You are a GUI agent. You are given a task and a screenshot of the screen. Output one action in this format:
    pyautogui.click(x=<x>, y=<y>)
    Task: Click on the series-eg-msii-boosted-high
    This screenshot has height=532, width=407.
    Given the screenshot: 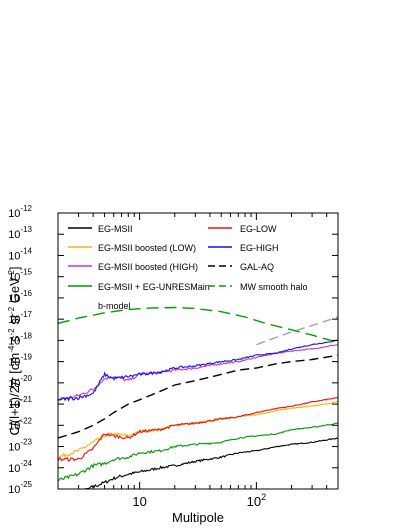 What is the action you would take?
    pyautogui.click(x=198, y=372)
    